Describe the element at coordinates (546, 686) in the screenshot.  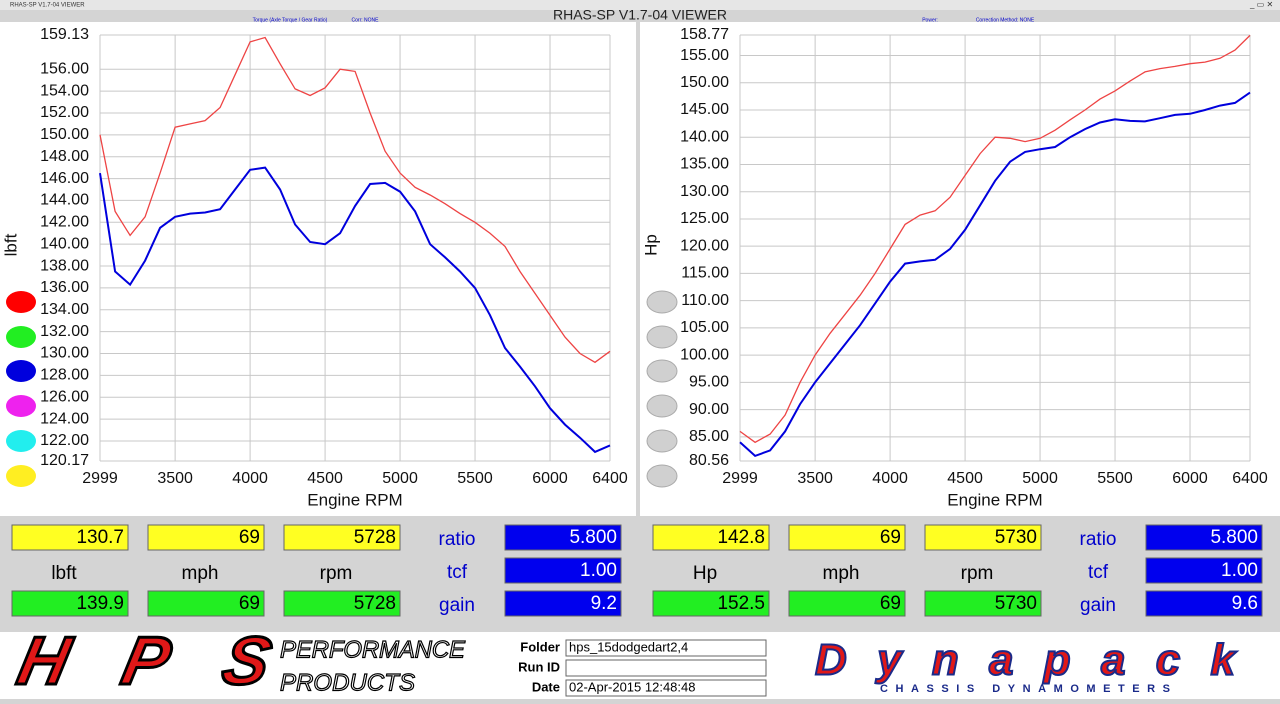
I see `field-label: Date` at that location.